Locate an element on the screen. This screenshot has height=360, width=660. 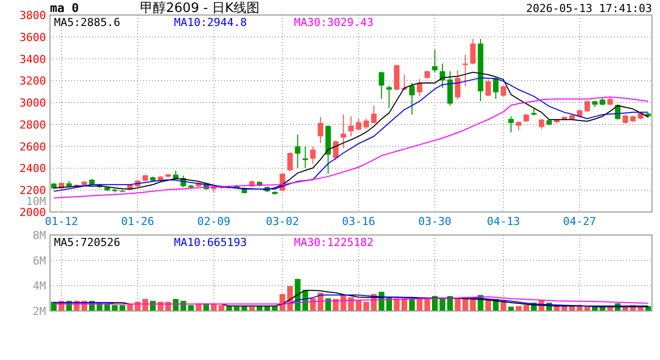
text: ma 0 is located at coordinates (64, 8).